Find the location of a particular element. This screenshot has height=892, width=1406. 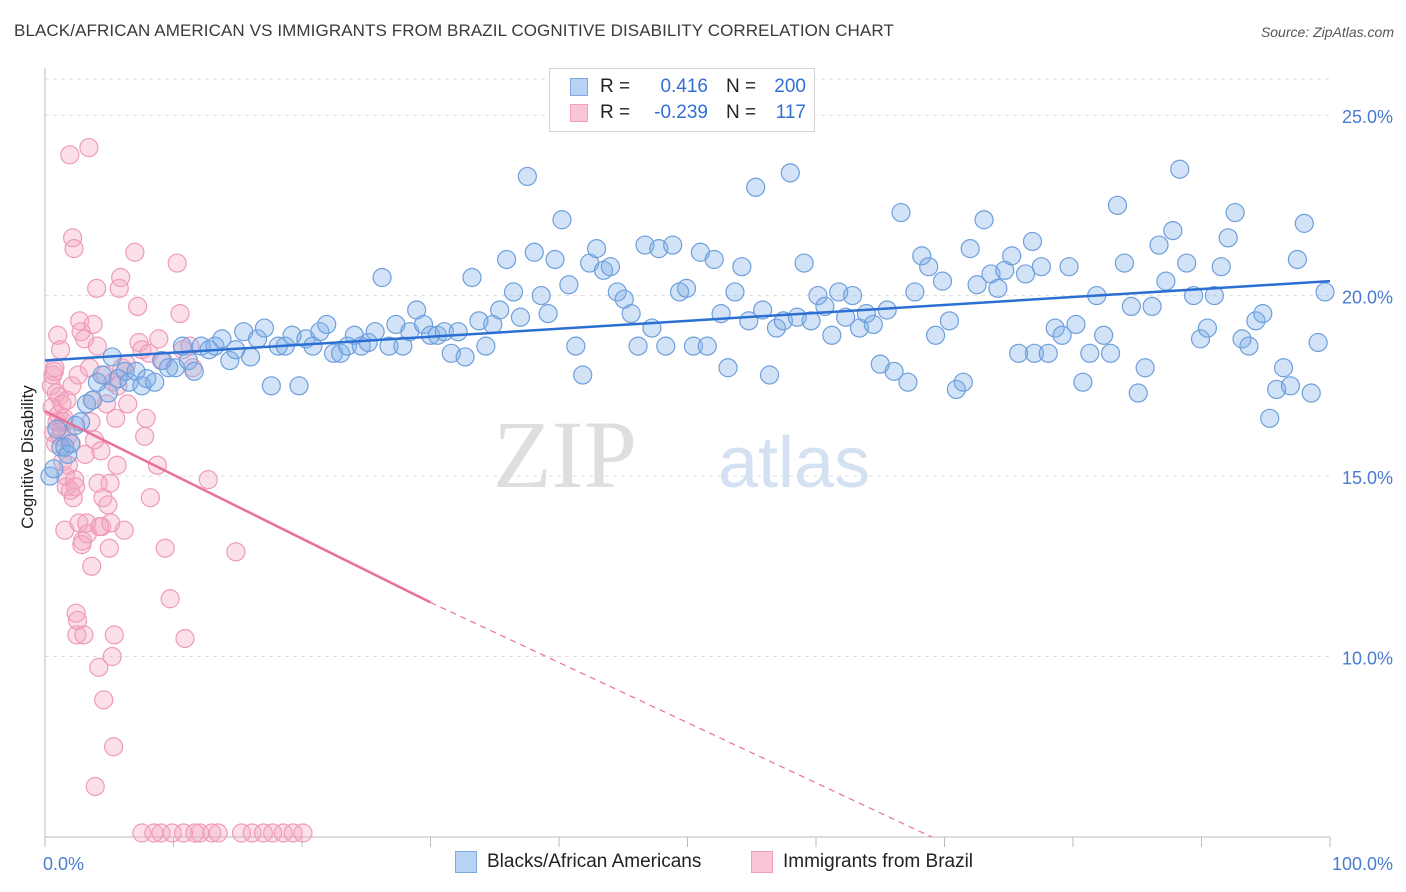

legend-label-blacks: Blacks/African Americans is located at coordinates (594, 861).